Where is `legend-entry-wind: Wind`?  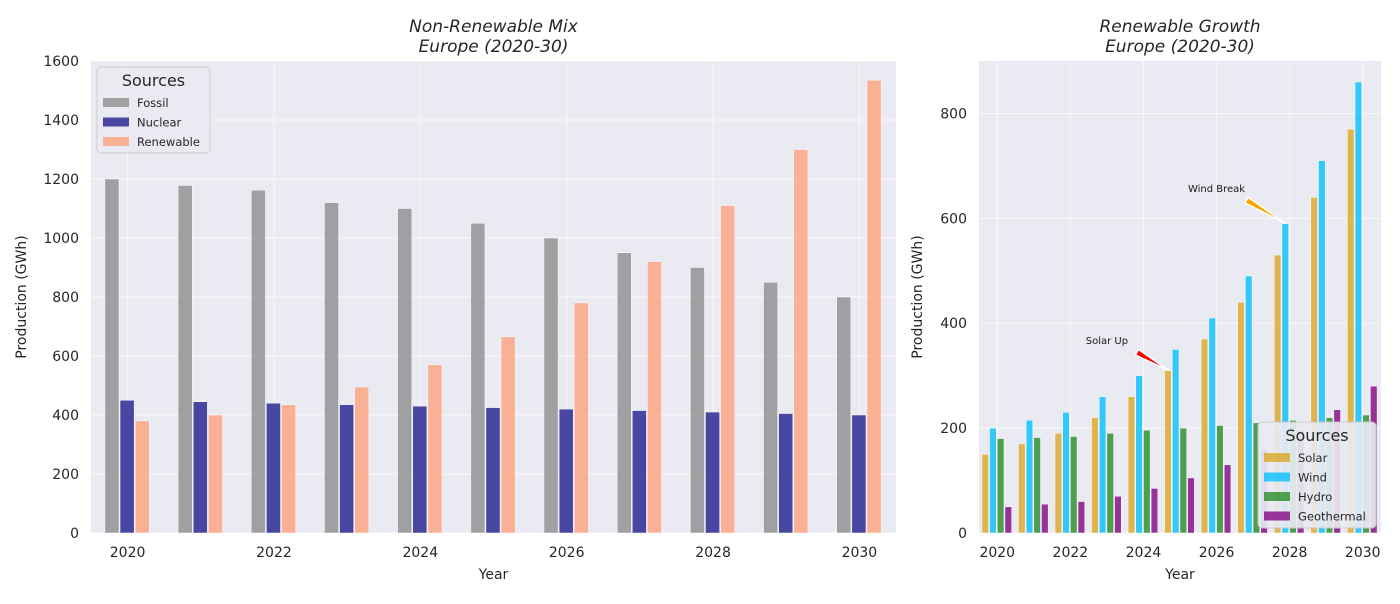
legend-entry-wind: Wind is located at coordinates (1312, 478).